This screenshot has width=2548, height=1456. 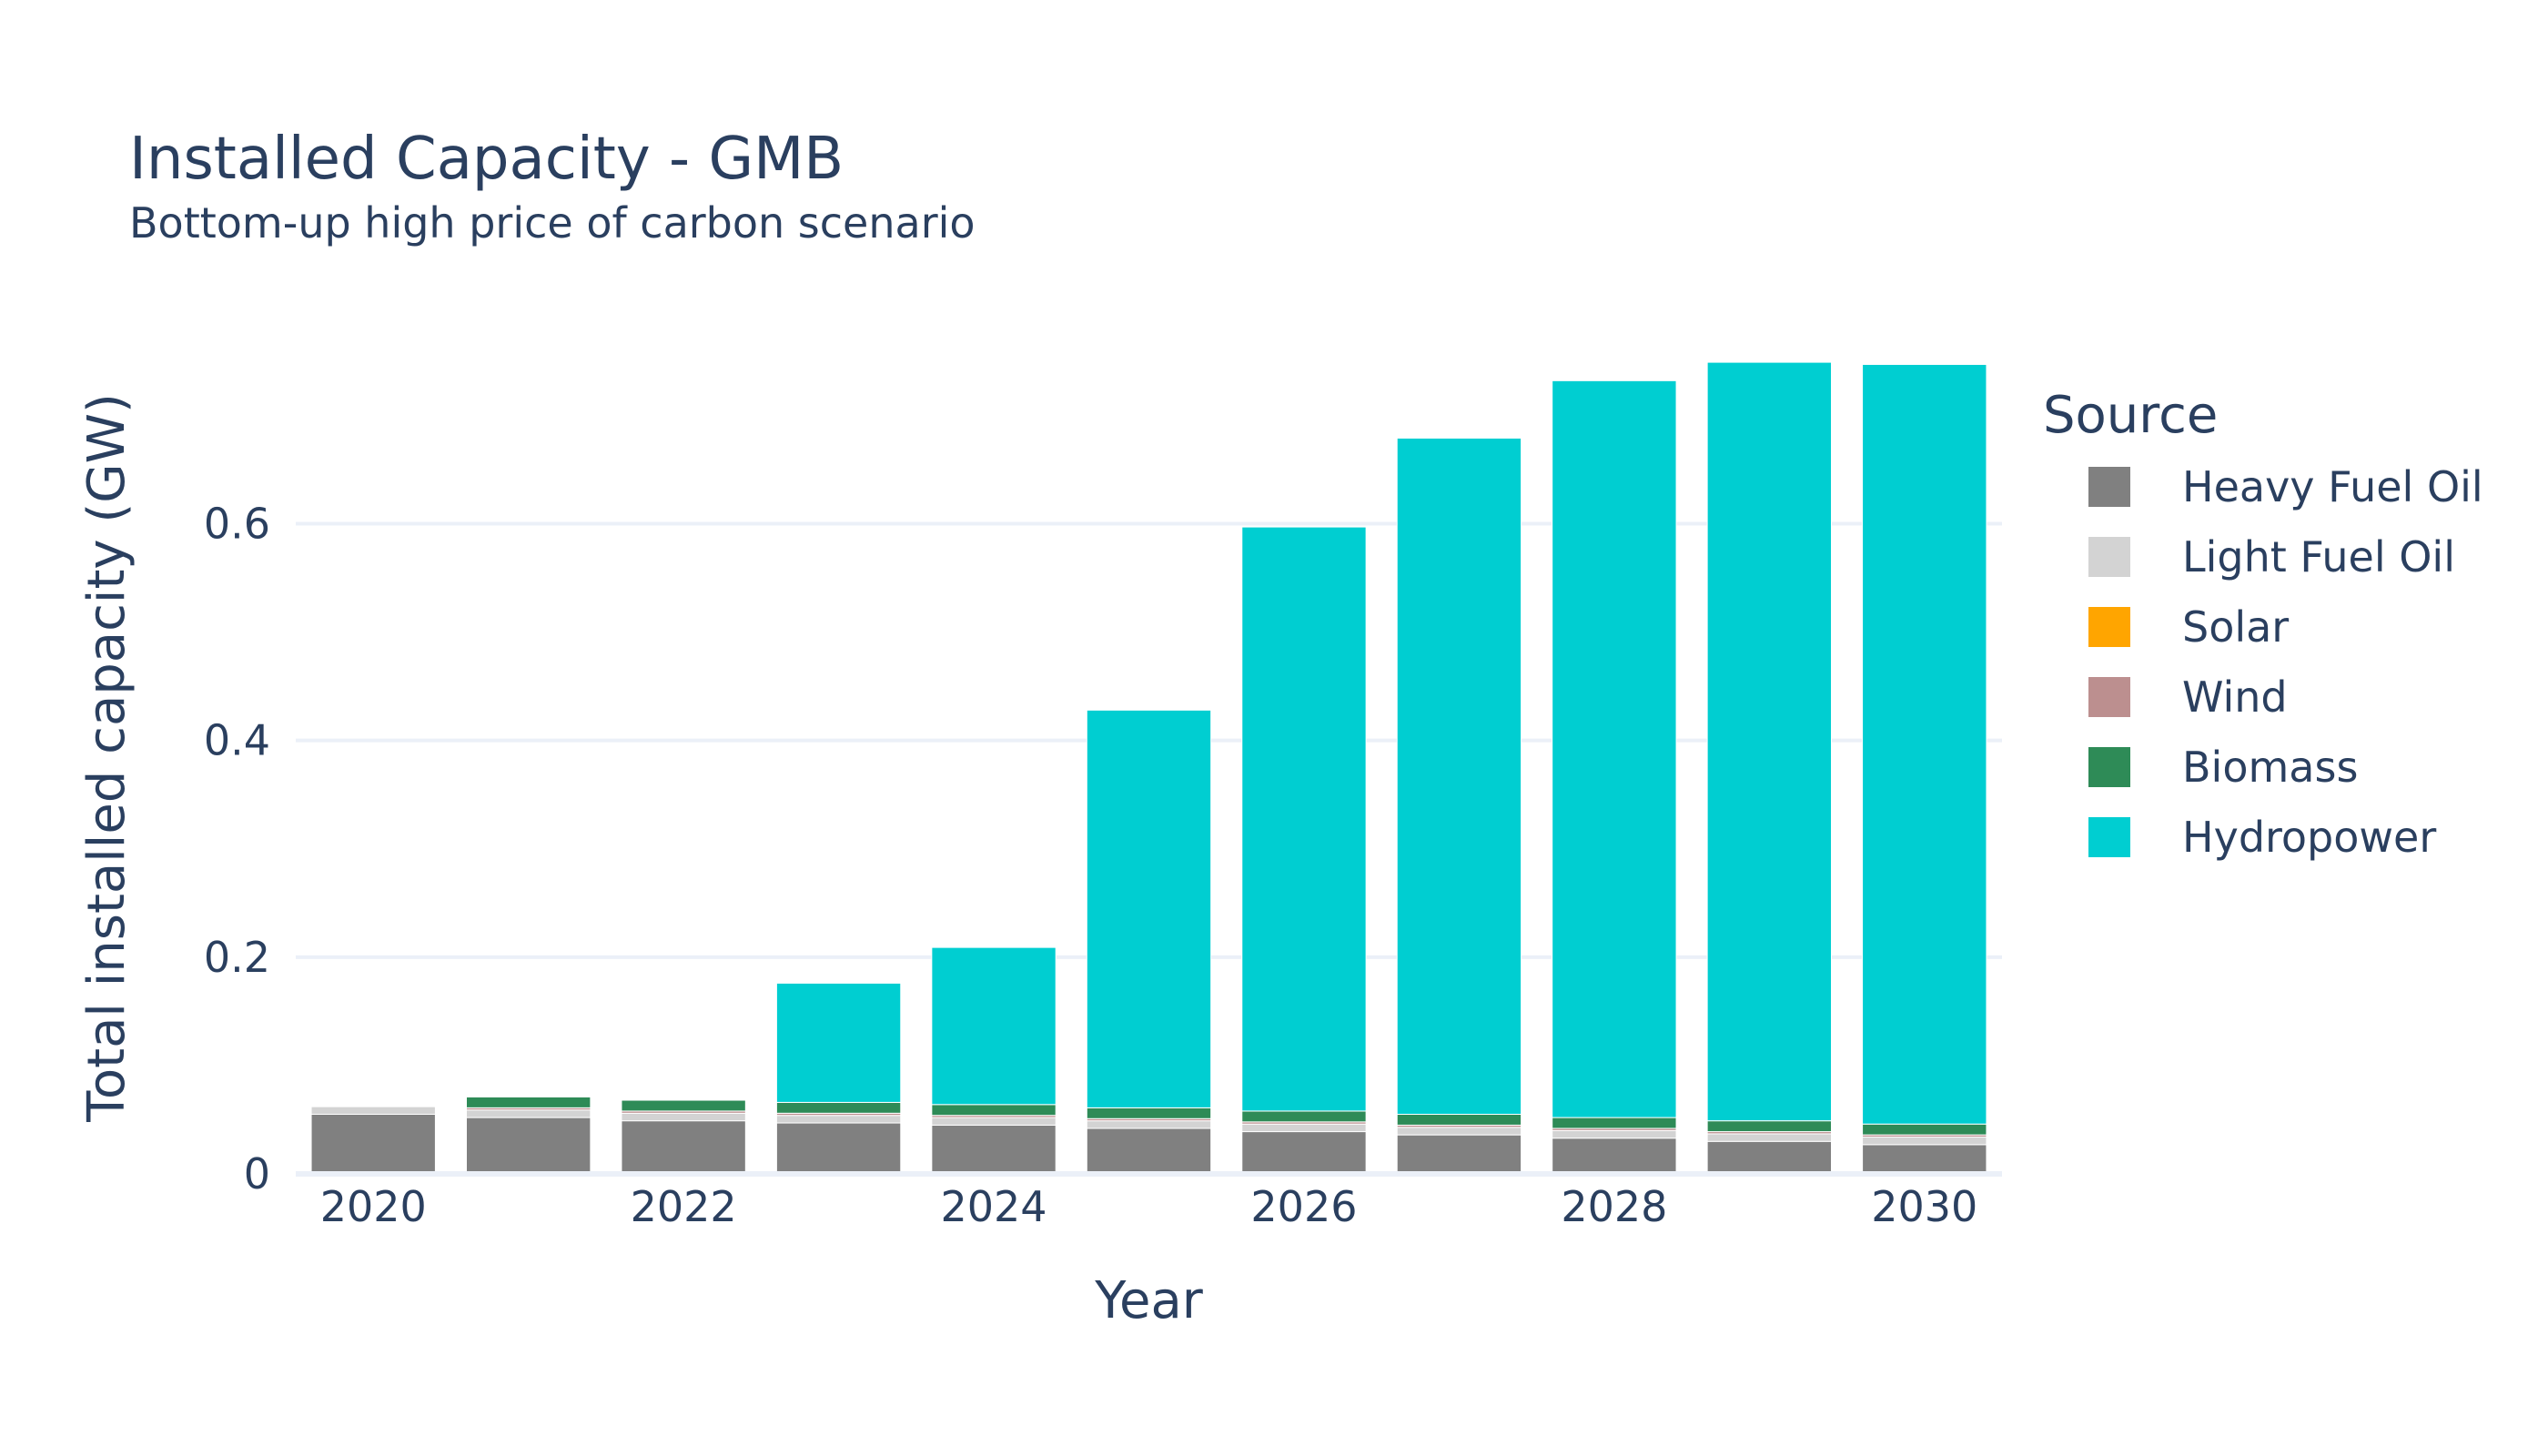 I want to click on bar-segment-biomass-2021, so click(x=529, y=1102).